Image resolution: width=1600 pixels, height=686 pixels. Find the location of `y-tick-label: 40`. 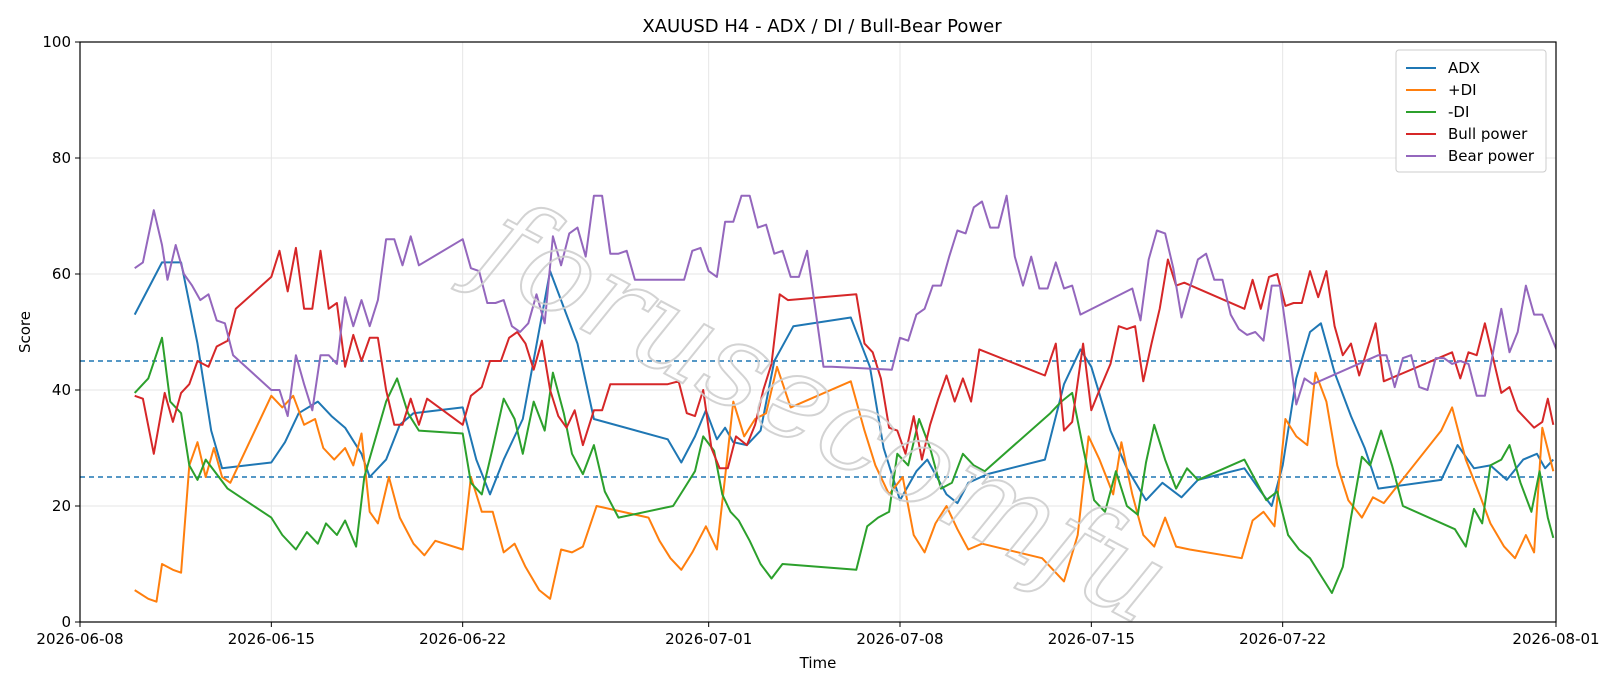

y-tick-label: 40 is located at coordinates (61, 390).